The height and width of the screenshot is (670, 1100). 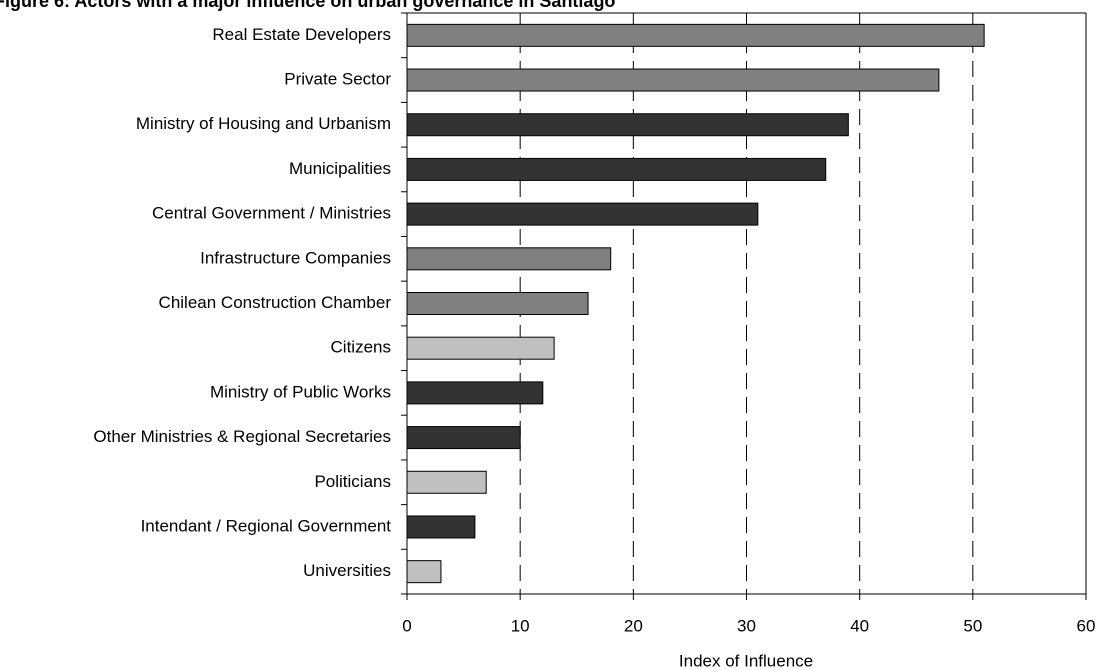 I want to click on x-tick-label: 60, so click(x=1086, y=625).